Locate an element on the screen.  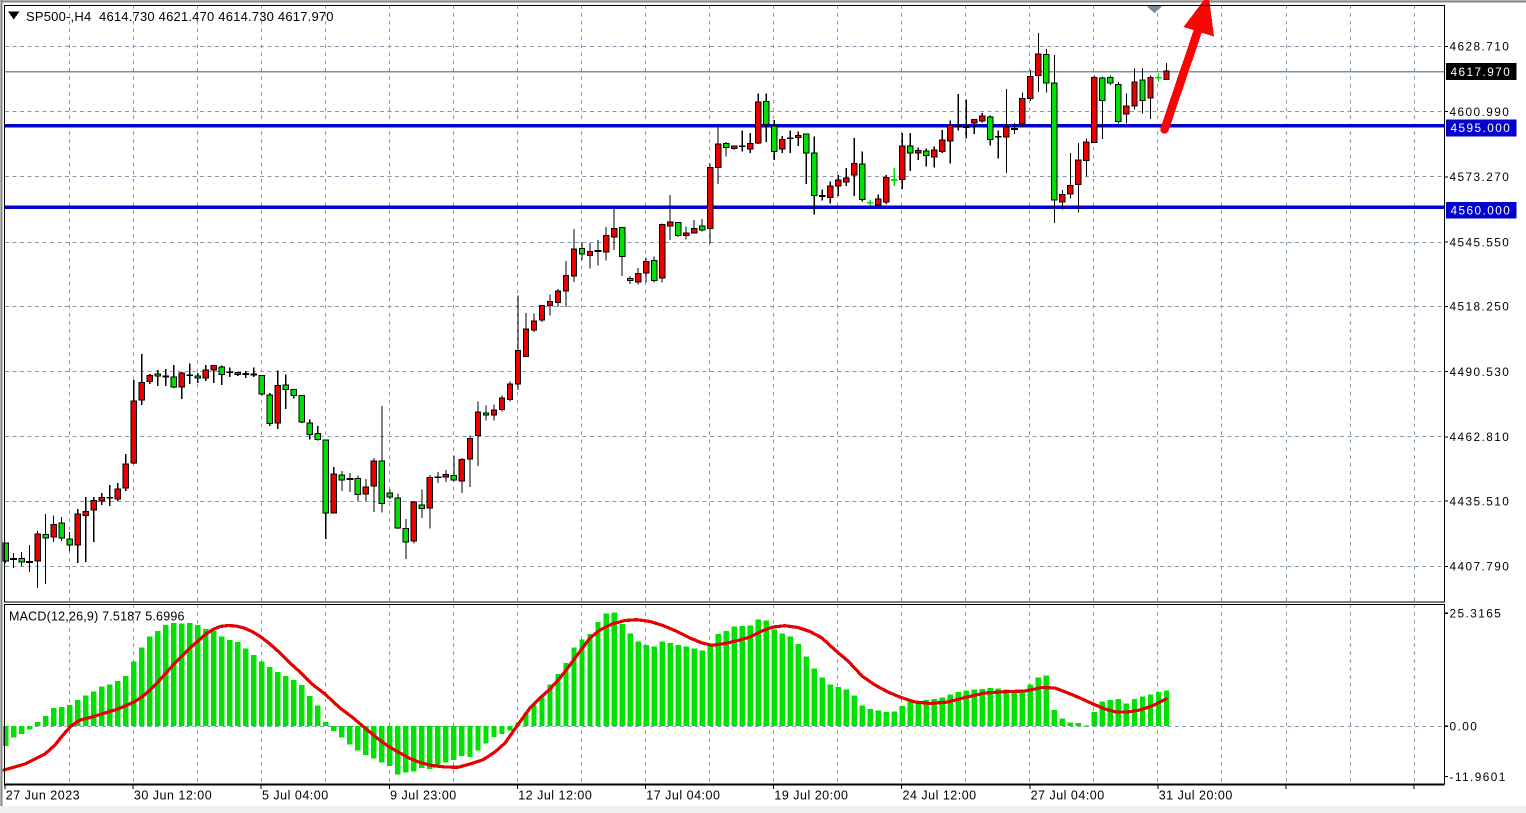
svg-text: 4407.790 is located at coordinates (1480, 567).